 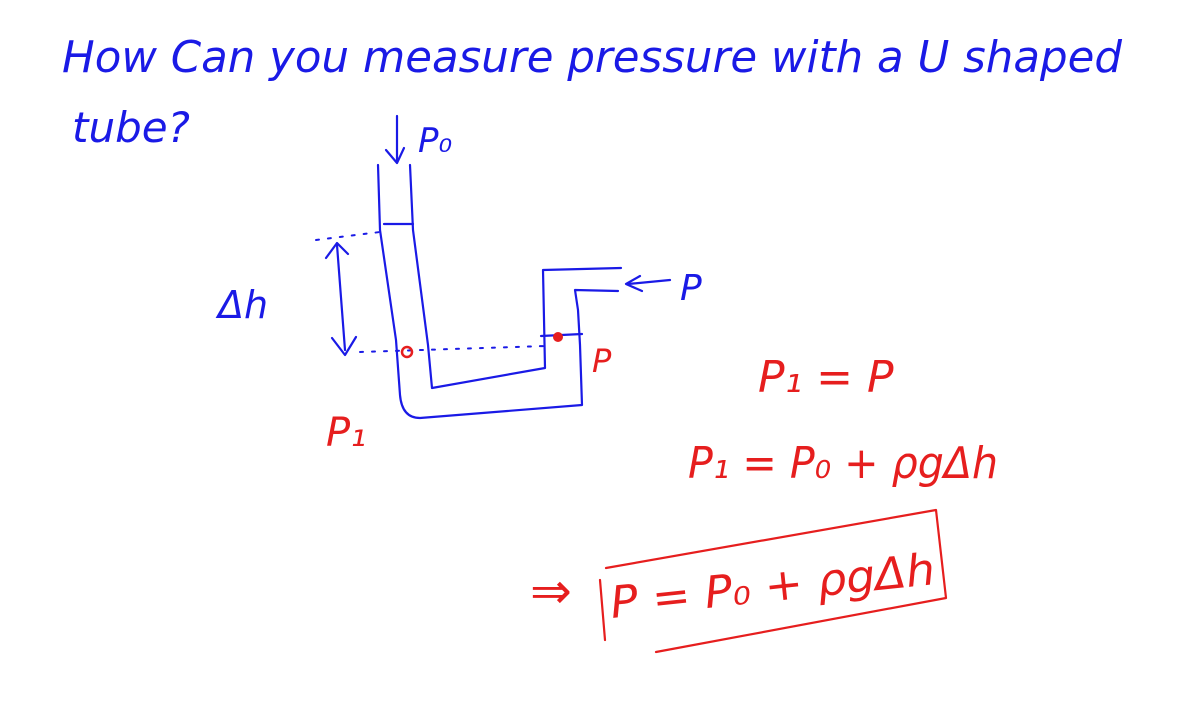 What do you see at coordinates (131, 127) in the screenshot?
I see `question-line-2: tube?` at bounding box center [131, 127].